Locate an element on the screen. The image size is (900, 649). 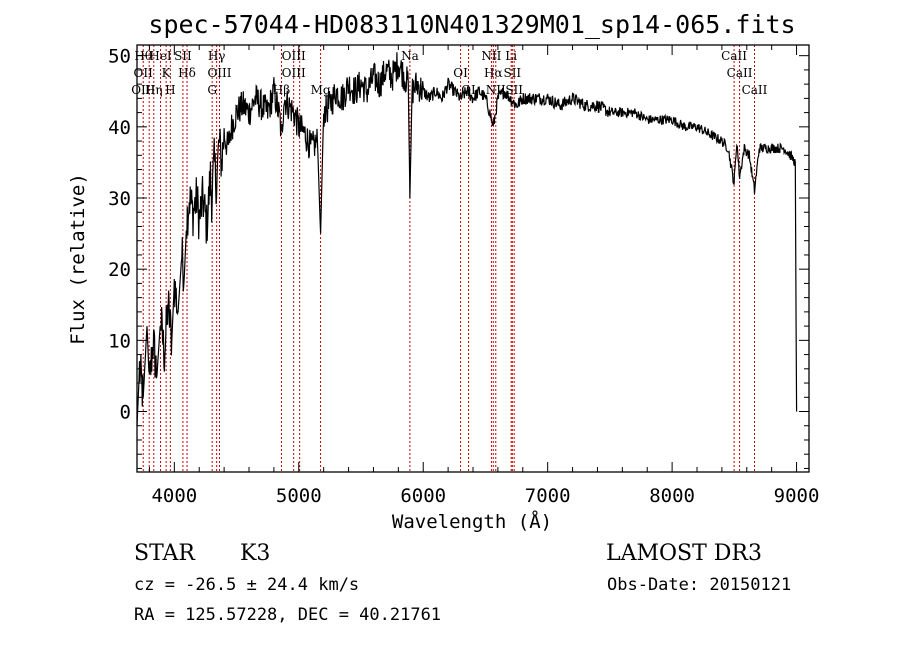
line-label: Na is located at coordinates (410, 56).